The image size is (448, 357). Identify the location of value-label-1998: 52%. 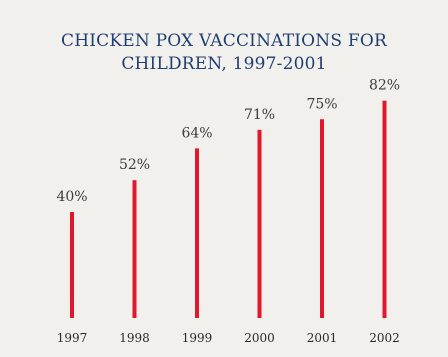
(134, 165).